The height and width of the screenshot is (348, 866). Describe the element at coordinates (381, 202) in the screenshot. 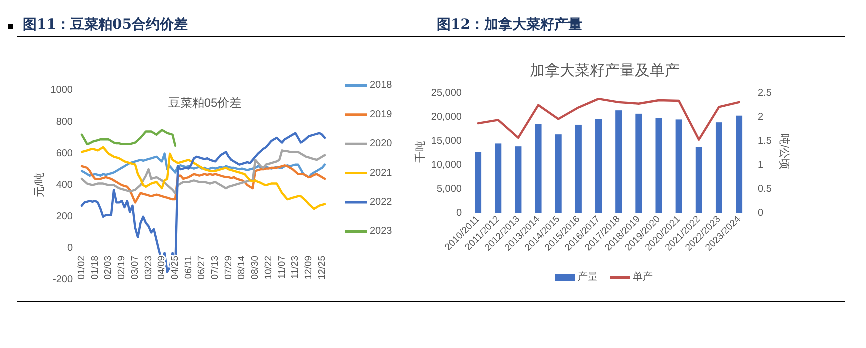

I see `legend-label: 2022` at that location.